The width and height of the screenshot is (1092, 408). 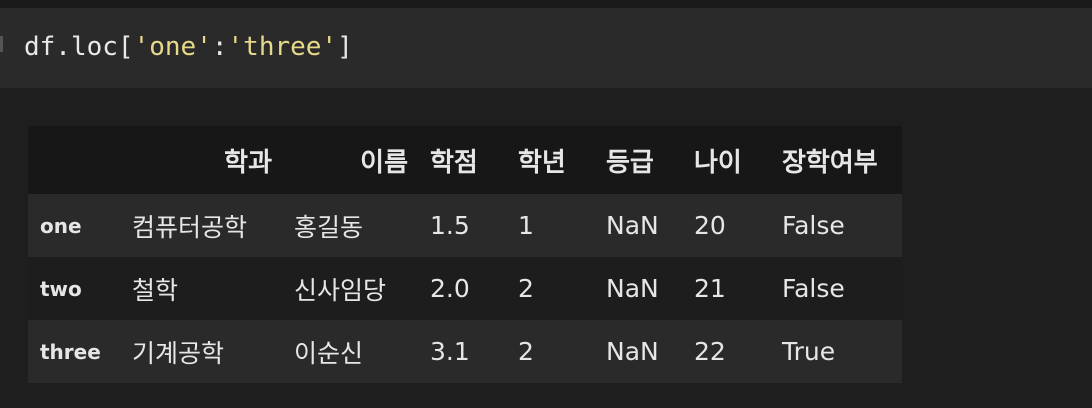 I want to click on table-cell: 20, so click(x=726, y=225).